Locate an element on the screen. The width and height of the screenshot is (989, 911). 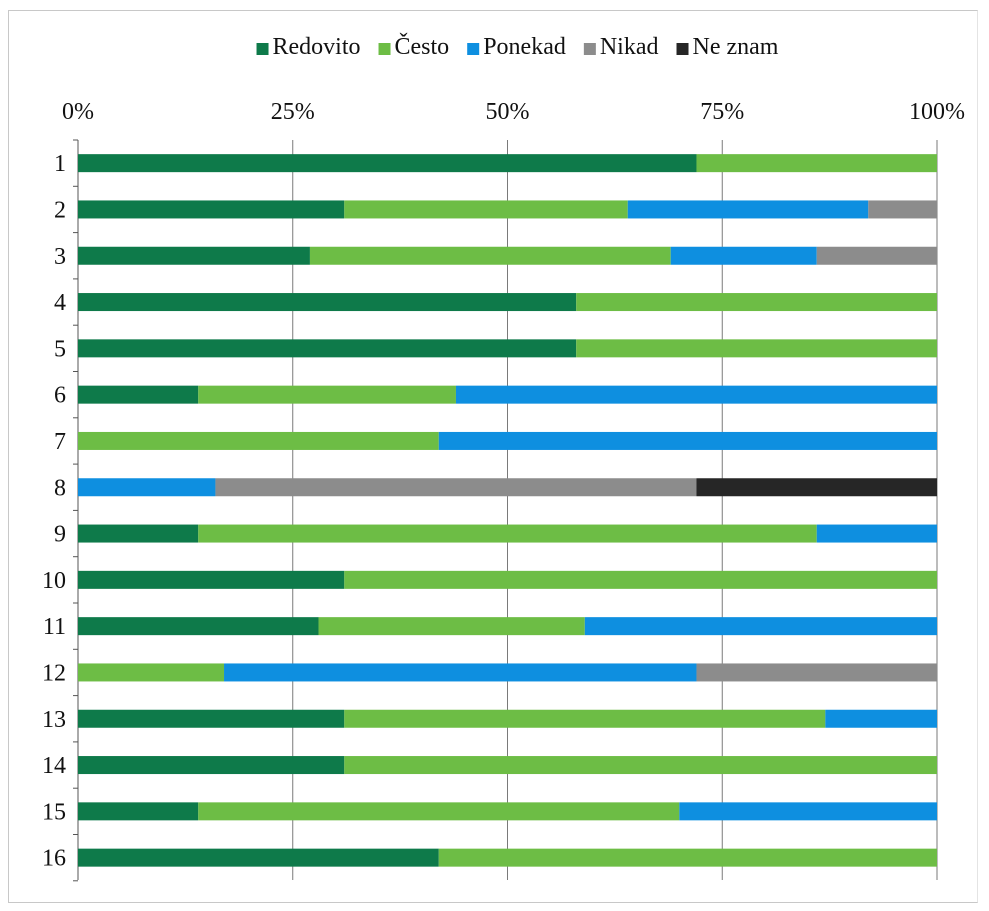
legend-label: Ponekad is located at coordinates (524, 47).